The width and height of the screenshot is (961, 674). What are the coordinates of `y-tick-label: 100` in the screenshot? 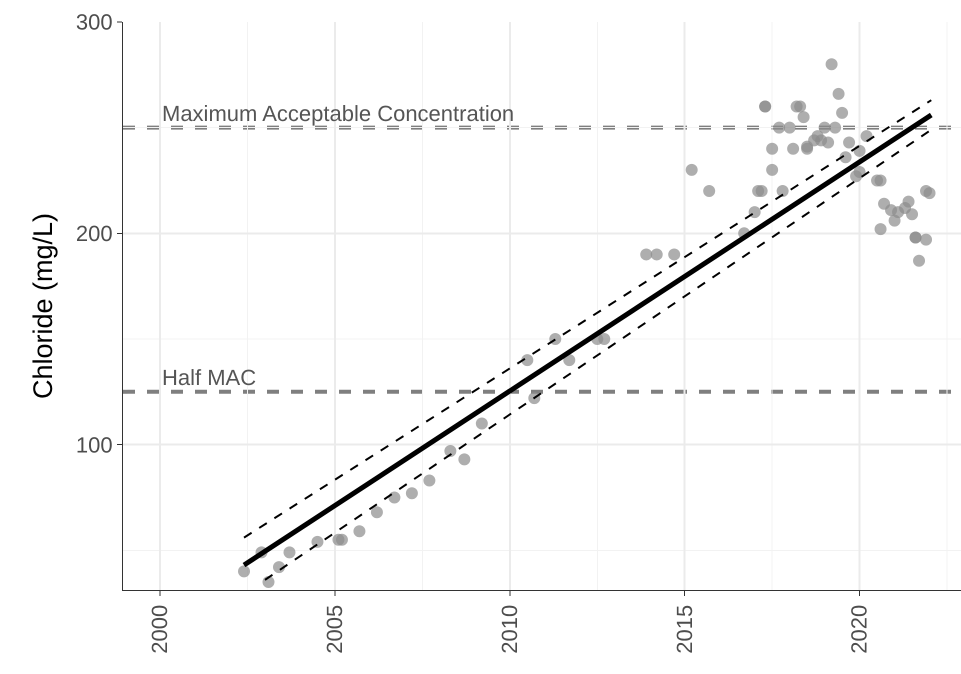 It's located at (94, 445).